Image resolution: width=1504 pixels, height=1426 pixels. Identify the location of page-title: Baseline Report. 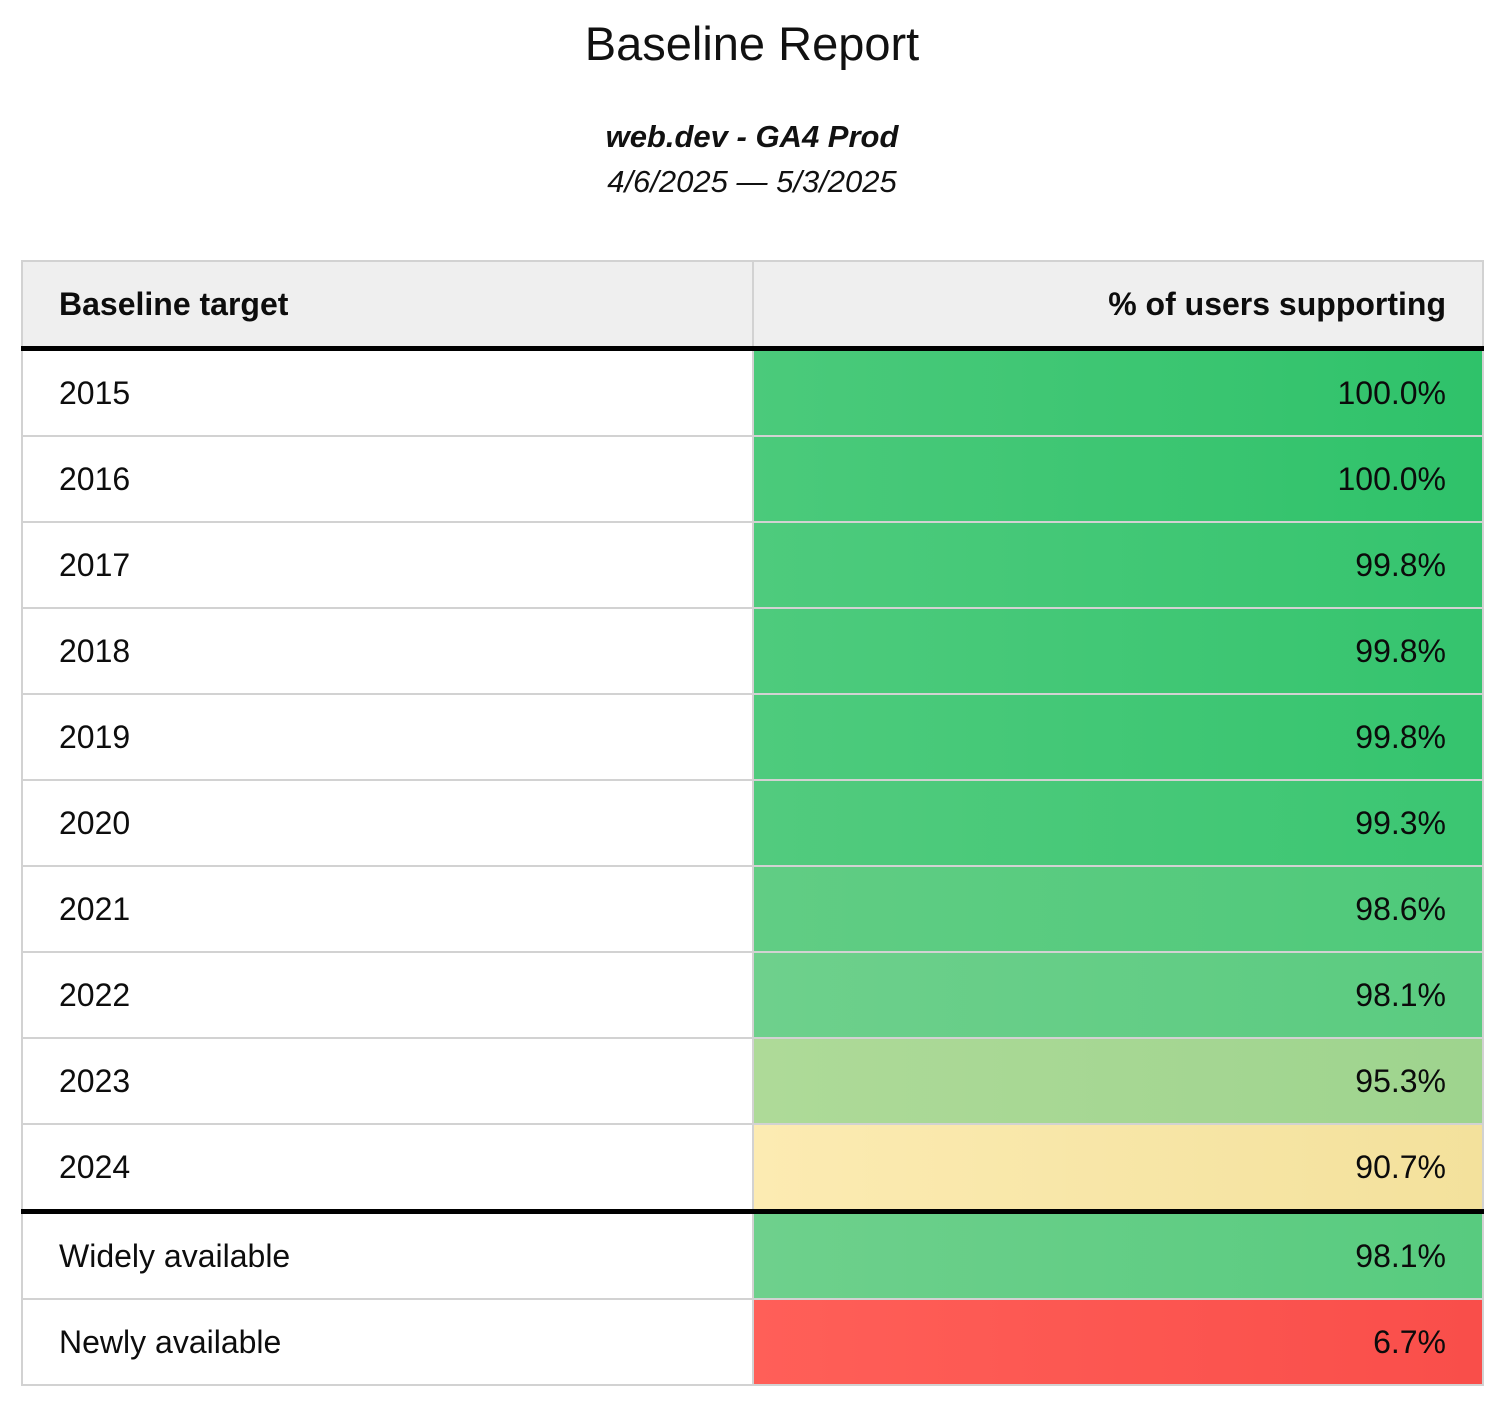
(752, 43).